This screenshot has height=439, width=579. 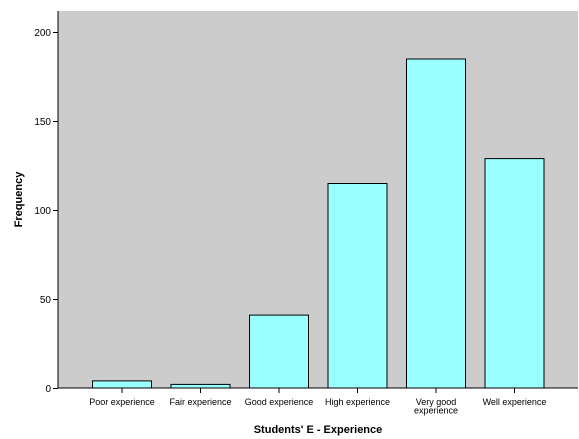 I want to click on x-tick-label-4: Very good experience, so click(x=436, y=406).